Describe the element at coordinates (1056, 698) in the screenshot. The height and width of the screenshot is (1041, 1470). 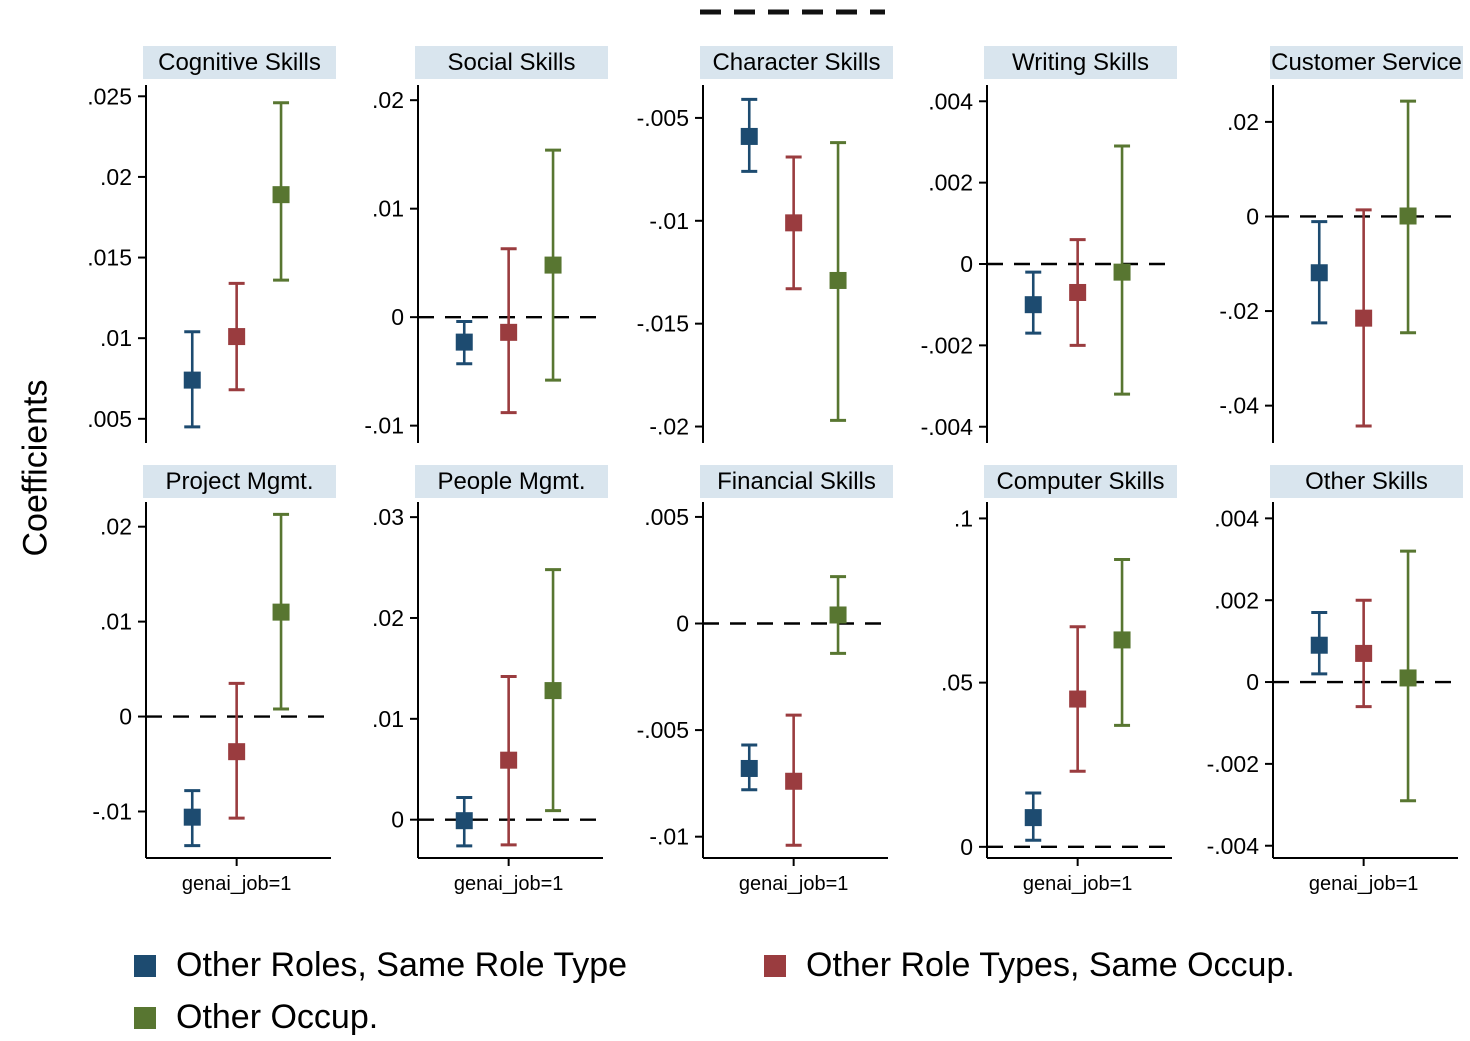
I see `panel-computer-skills: 0 .05 .1 genai_job=1` at that location.